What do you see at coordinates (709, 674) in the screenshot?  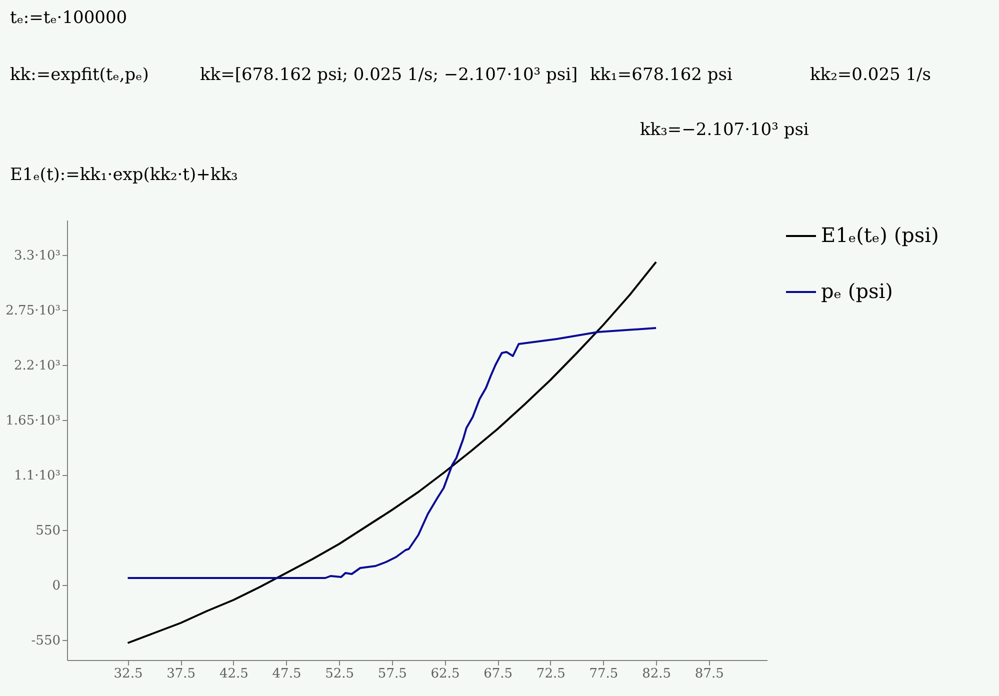 I see `x-tick-label: 87.5` at bounding box center [709, 674].